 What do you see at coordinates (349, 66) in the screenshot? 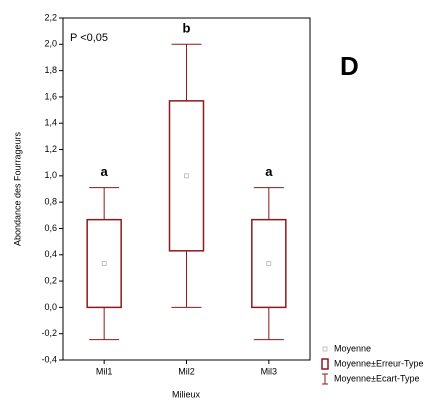
I see `panel-label: D` at bounding box center [349, 66].